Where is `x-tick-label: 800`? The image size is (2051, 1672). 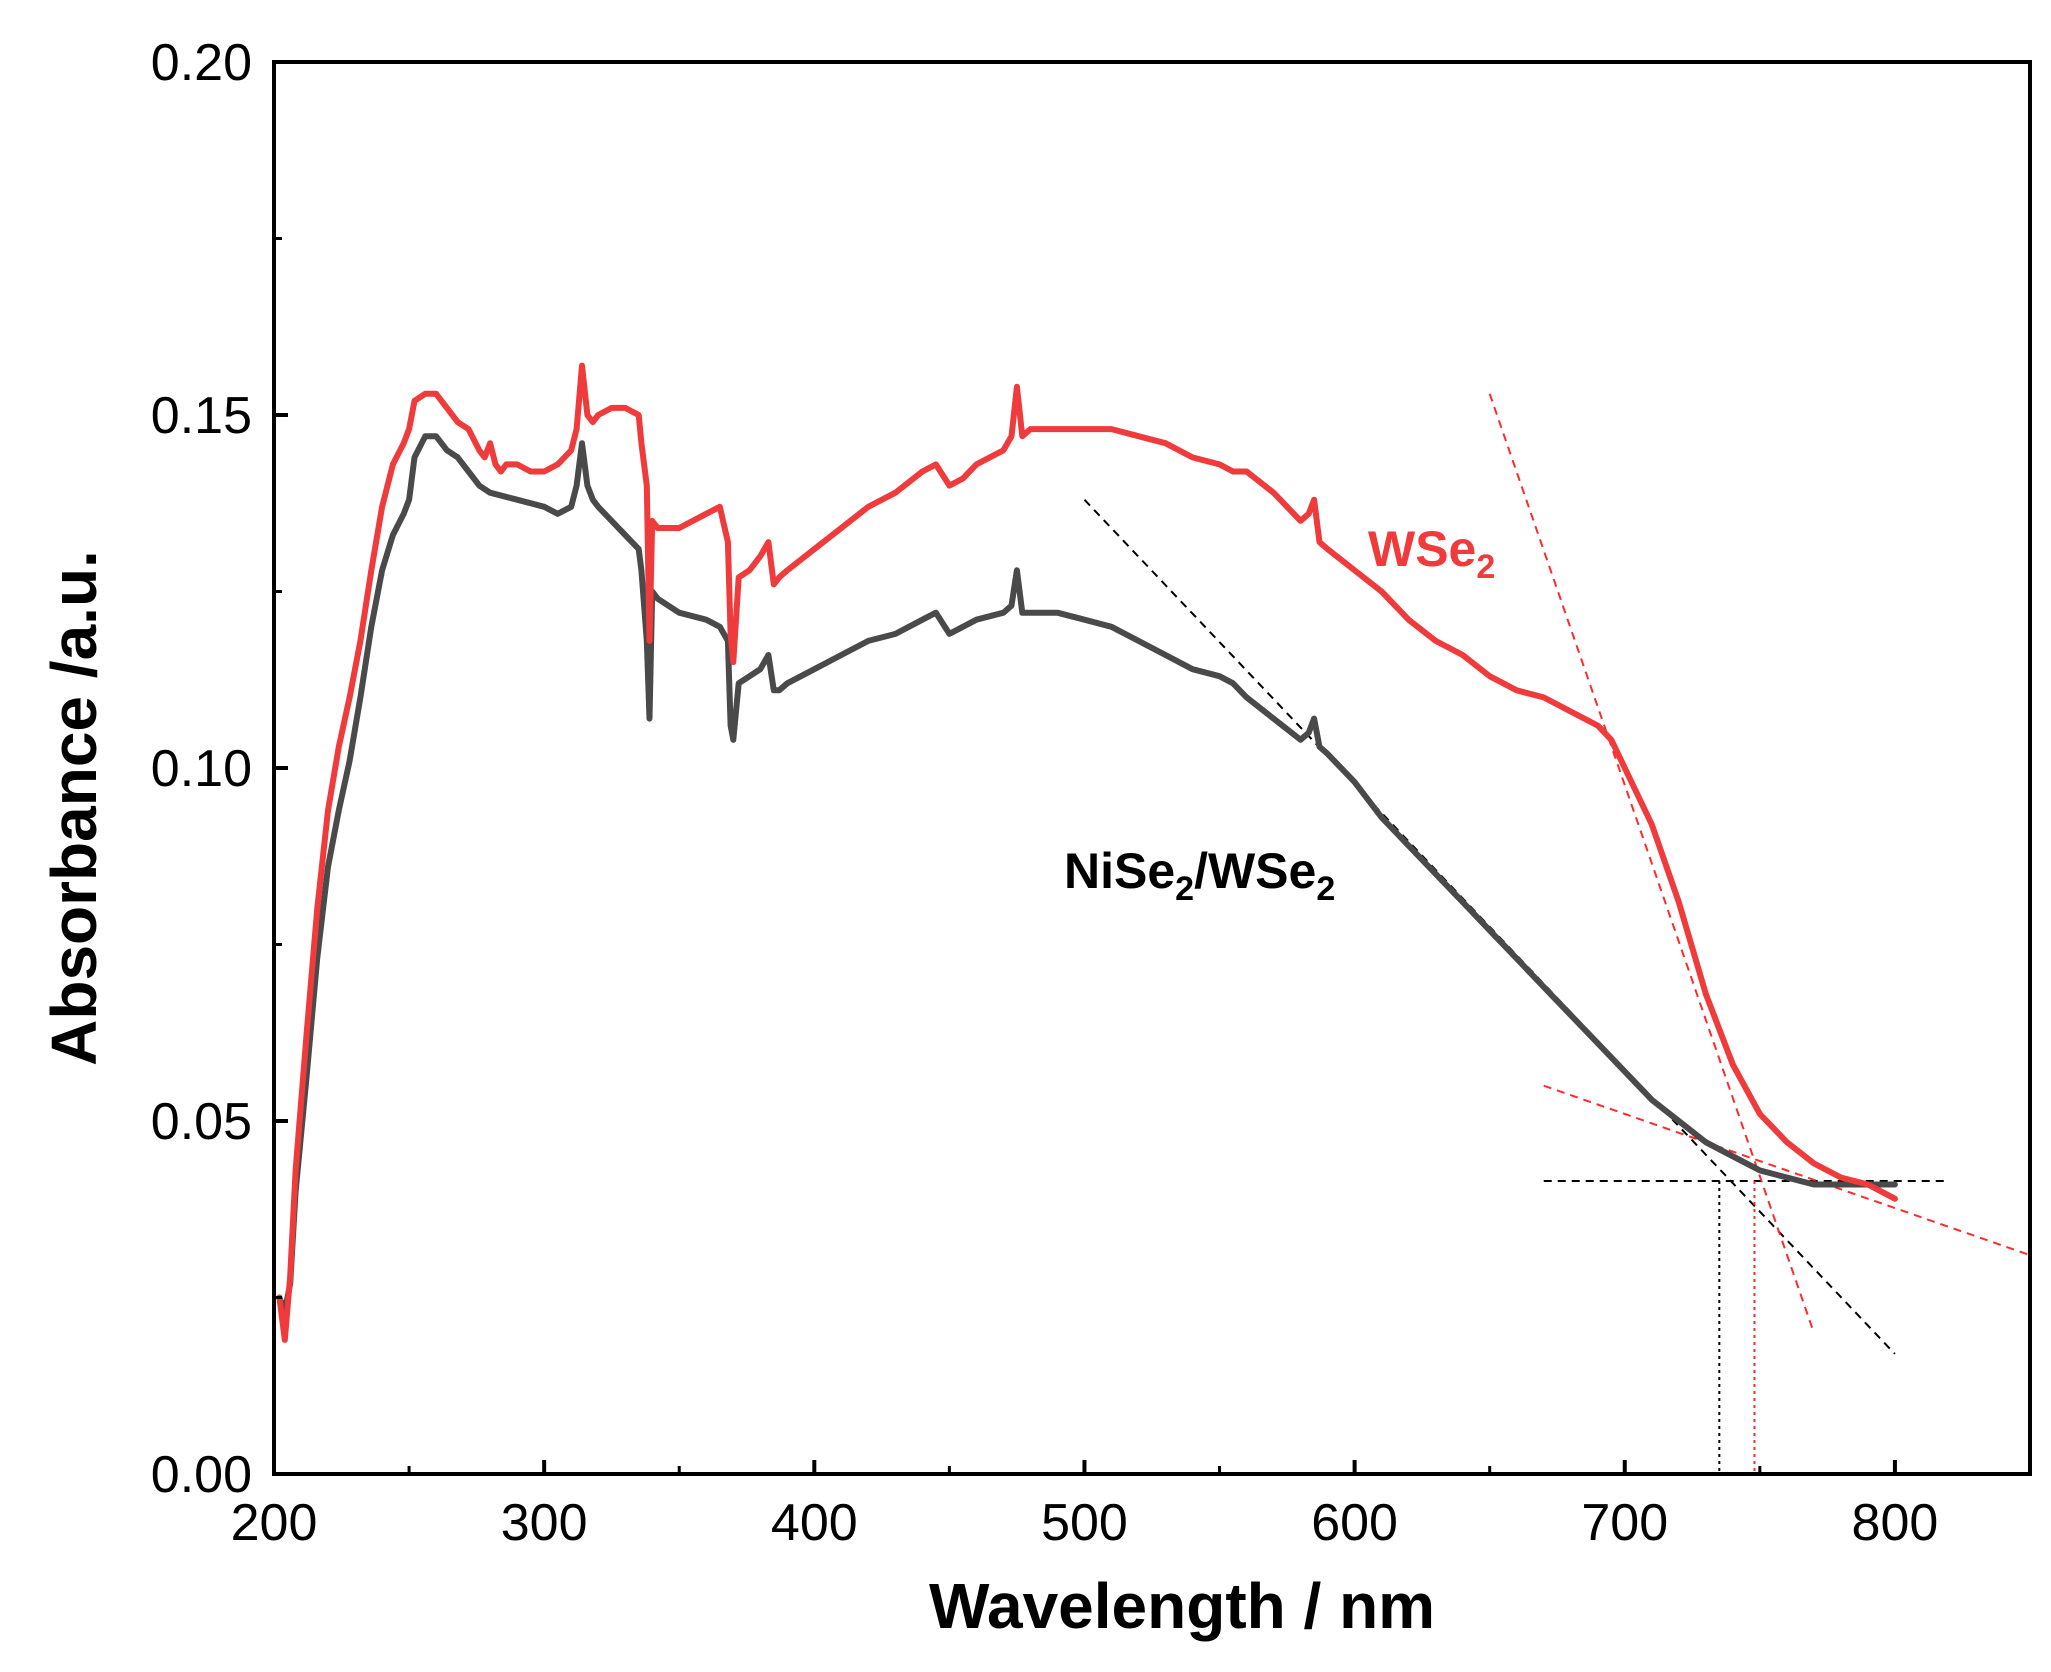 x-tick-label: 800 is located at coordinates (1895, 1523).